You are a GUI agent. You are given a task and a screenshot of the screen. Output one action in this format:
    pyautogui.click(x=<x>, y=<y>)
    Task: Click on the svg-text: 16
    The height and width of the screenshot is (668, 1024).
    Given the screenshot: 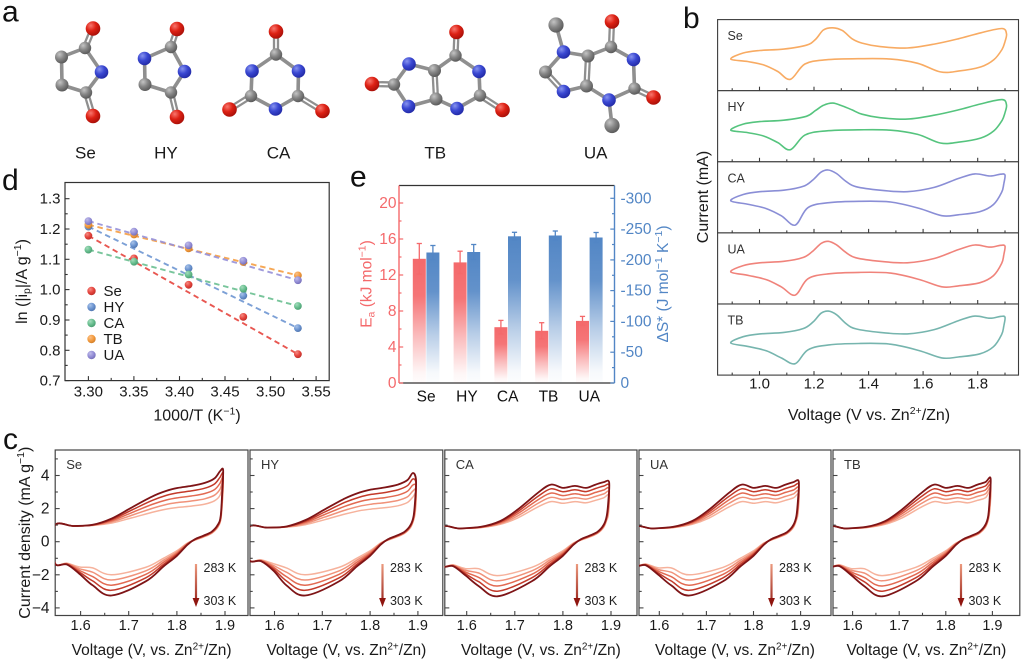 What is the action you would take?
    pyautogui.click(x=387, y=239)
    